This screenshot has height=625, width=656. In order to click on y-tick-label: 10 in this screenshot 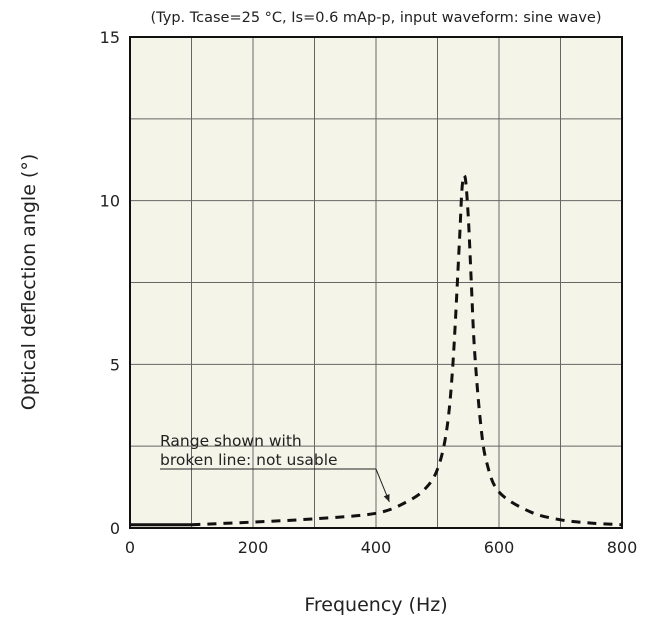, I will do `click(110, 201)`.